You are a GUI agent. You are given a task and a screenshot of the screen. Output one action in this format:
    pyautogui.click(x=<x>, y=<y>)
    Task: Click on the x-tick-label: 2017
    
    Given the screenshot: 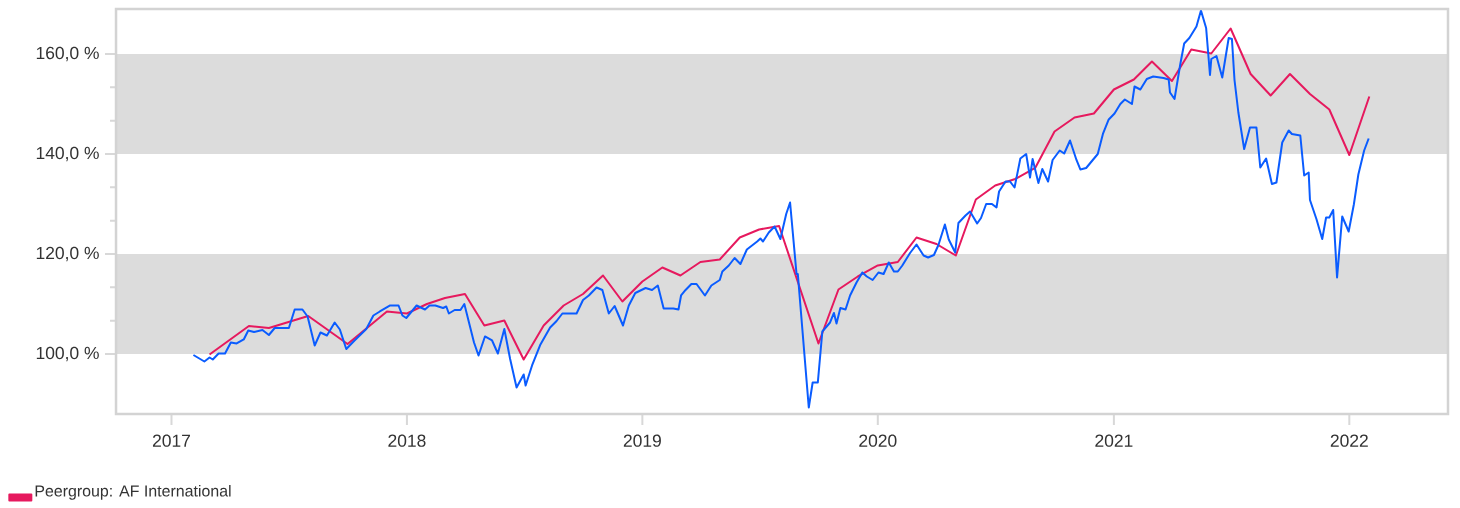 What is the action you would take?
    pyautogui.click(x=171, y=440)
    